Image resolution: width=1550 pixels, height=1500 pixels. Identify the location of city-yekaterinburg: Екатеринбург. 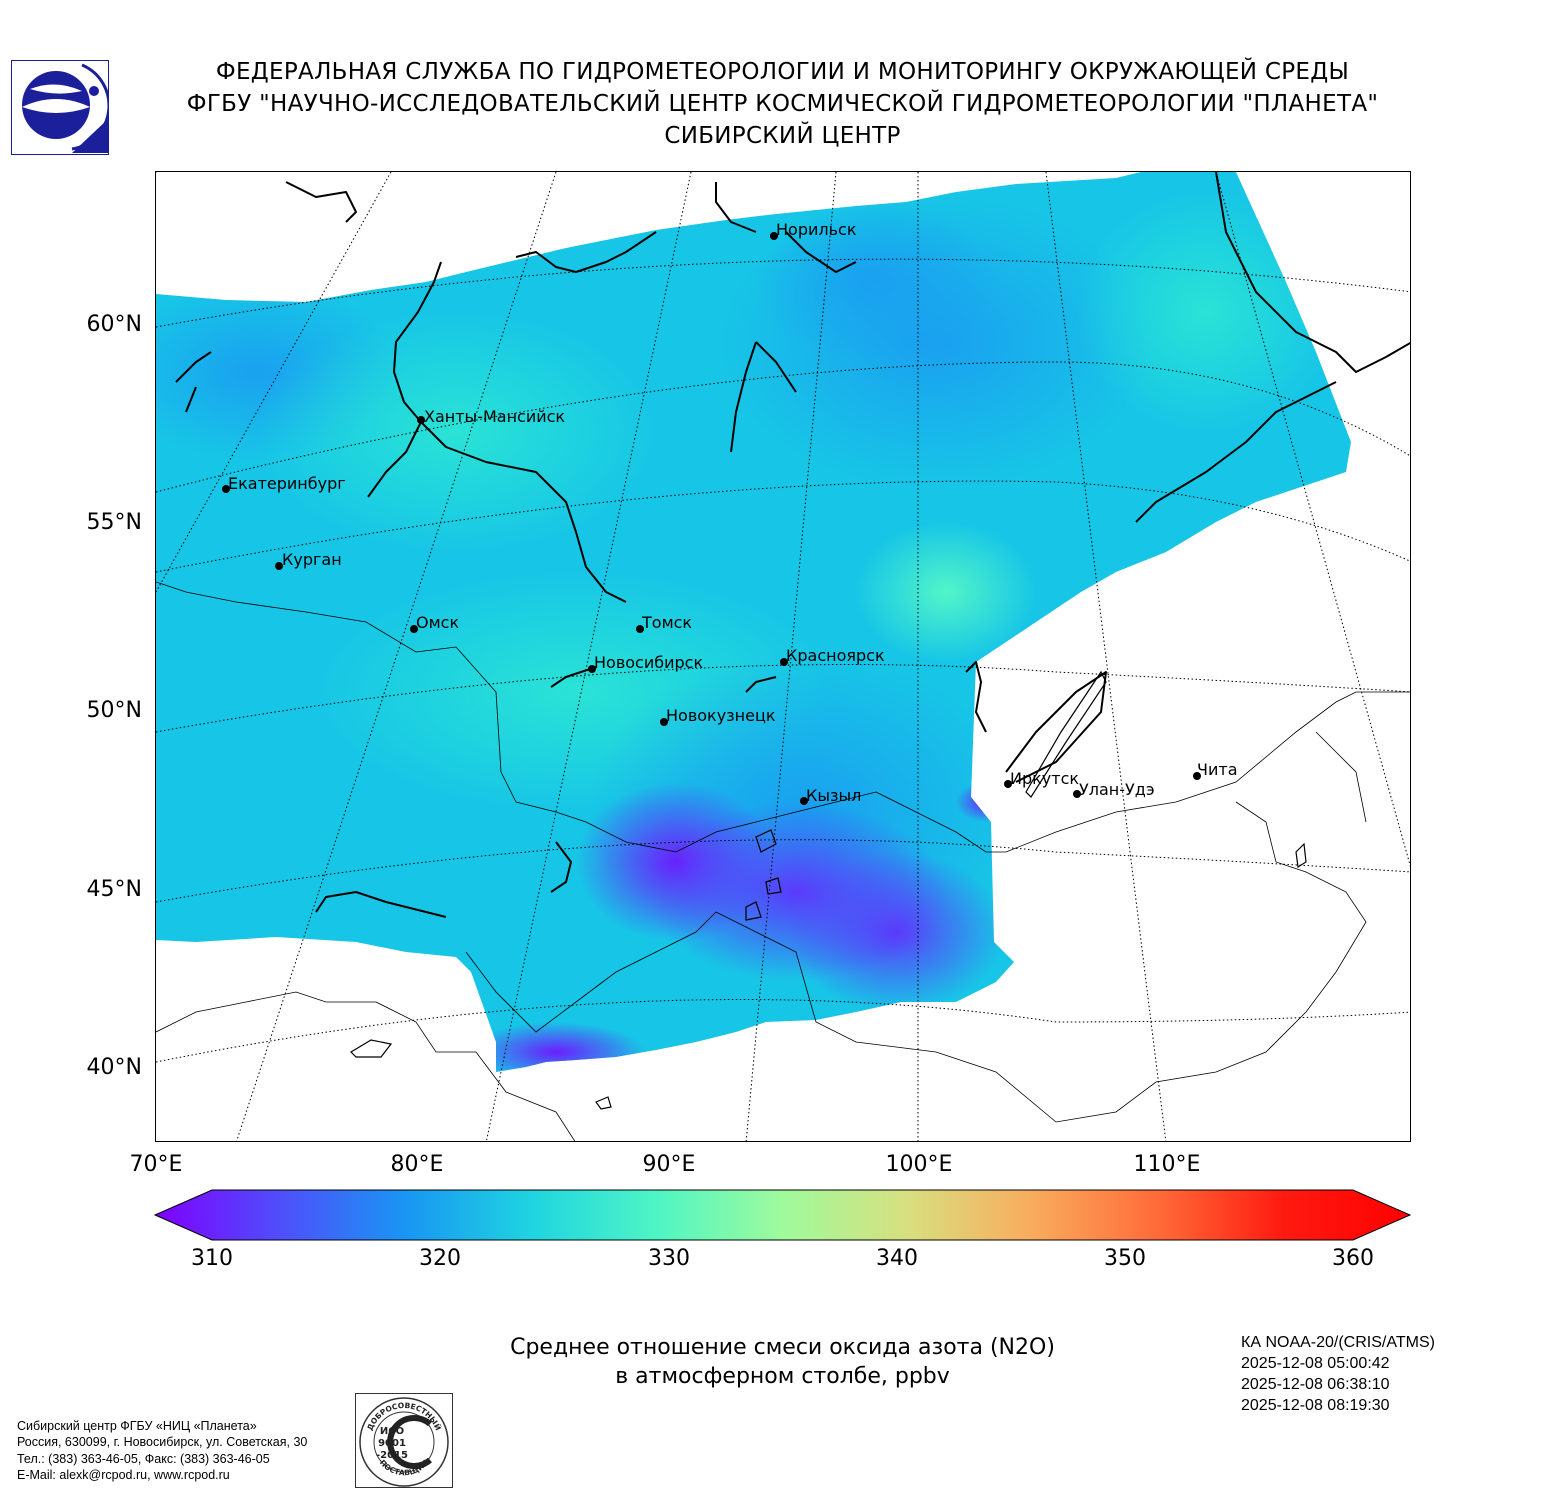
(284, 483).